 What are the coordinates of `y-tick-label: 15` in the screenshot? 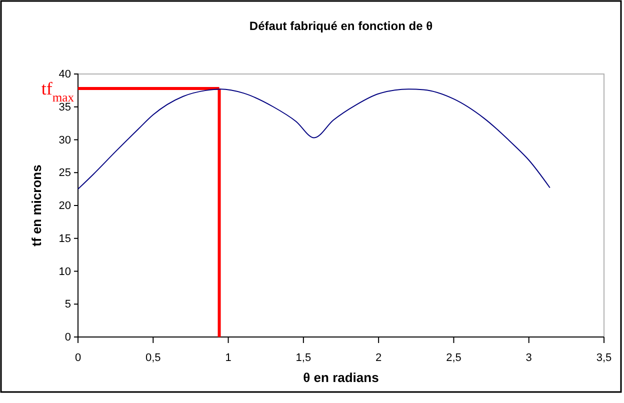 It's located at (64, 238).